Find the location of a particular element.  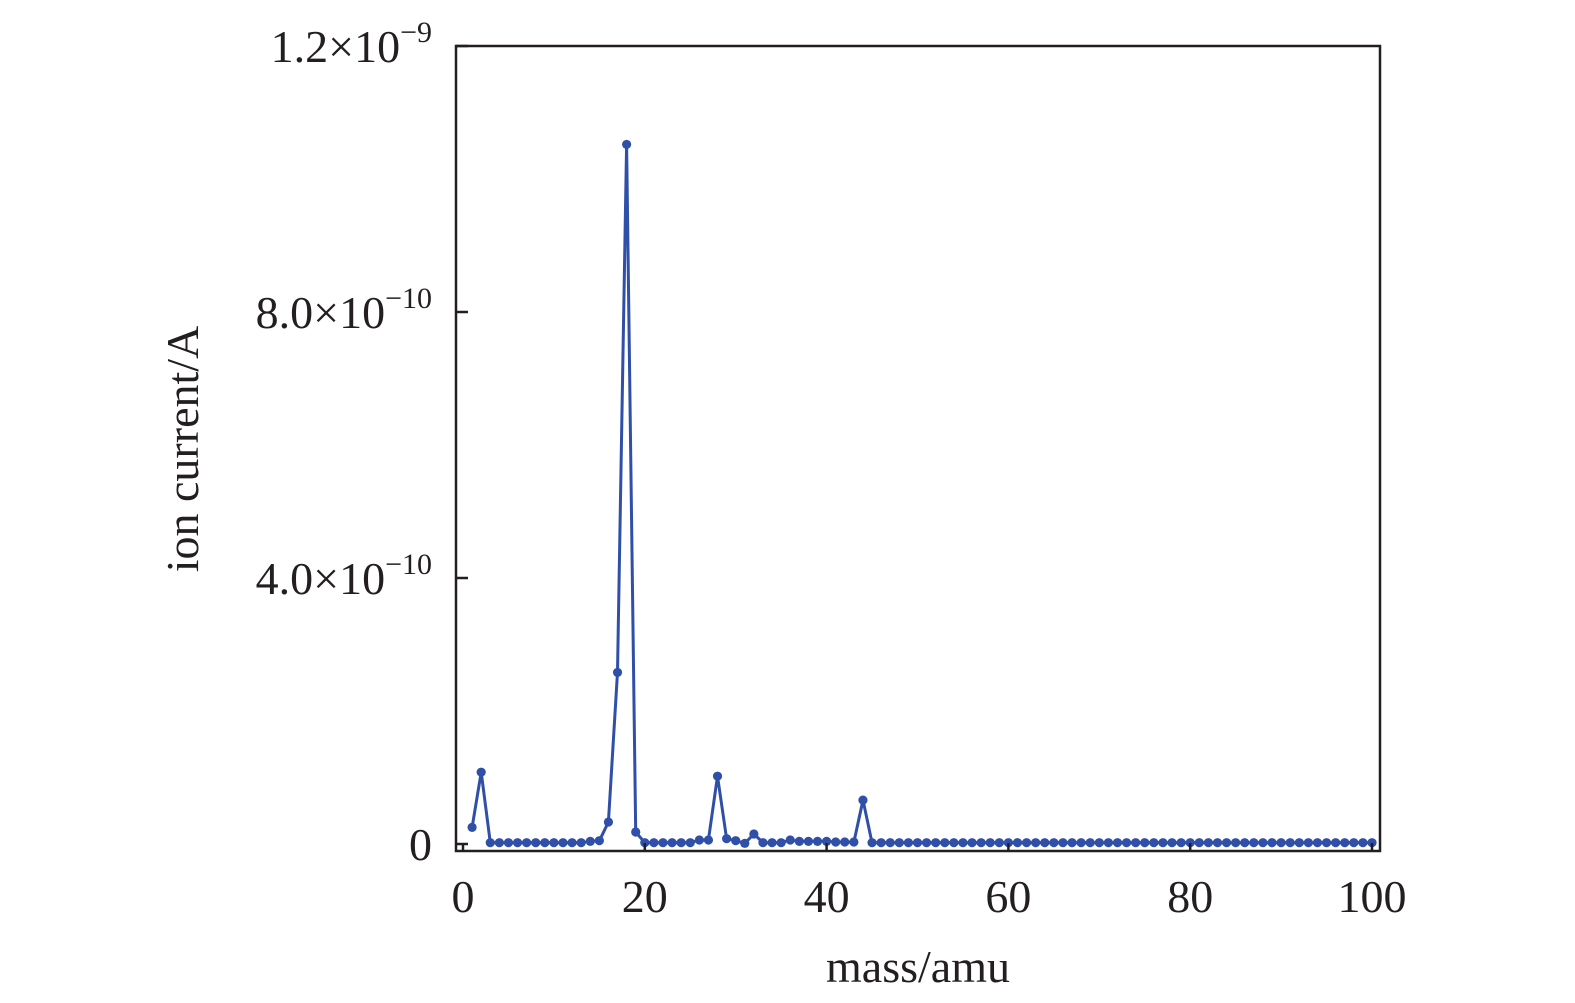

x-tick-label: 60 is located at coordinates (1008, 896).